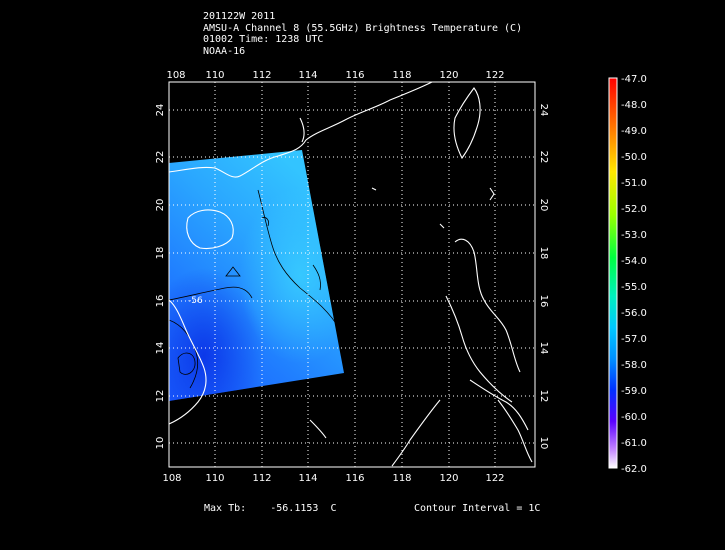  Describe the element at coordinates (543, 277) in the screenshot. I see `lat-labels-right: 10 12 14 16 18 20 22 24` at that location.